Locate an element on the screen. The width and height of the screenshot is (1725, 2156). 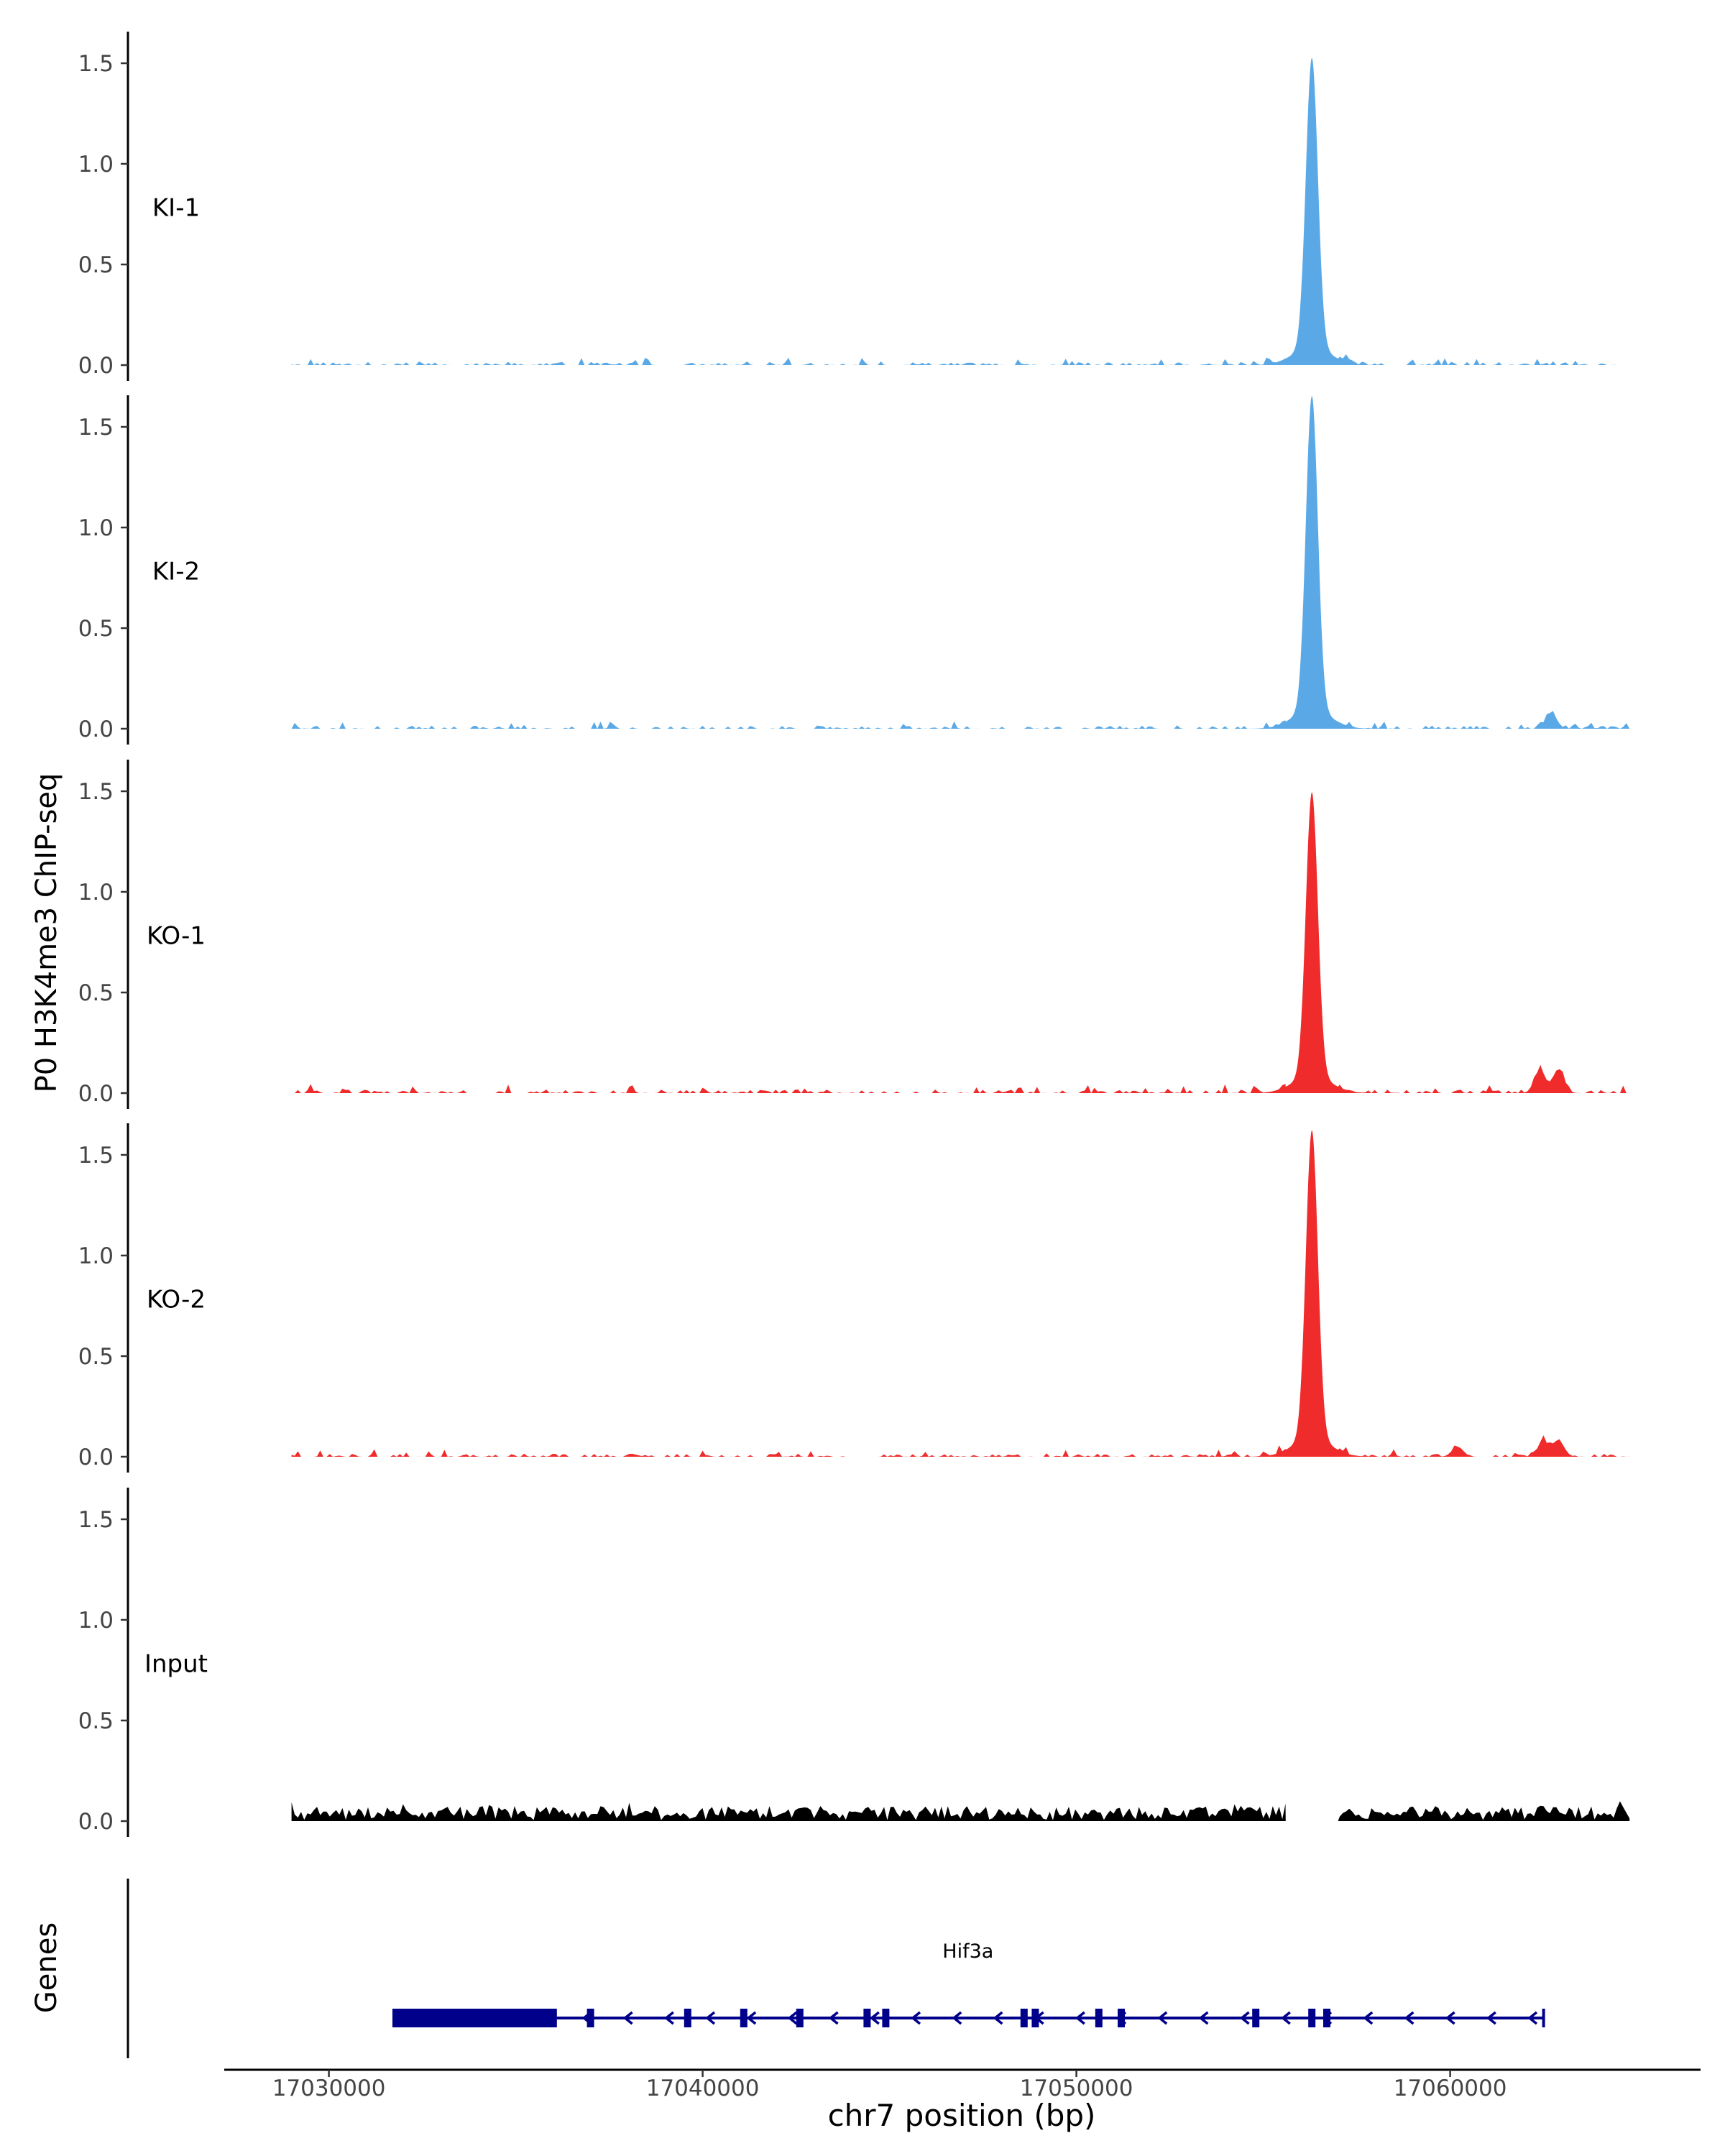
x-tick-label: 17030000 is located at coordinates (329, 2089).